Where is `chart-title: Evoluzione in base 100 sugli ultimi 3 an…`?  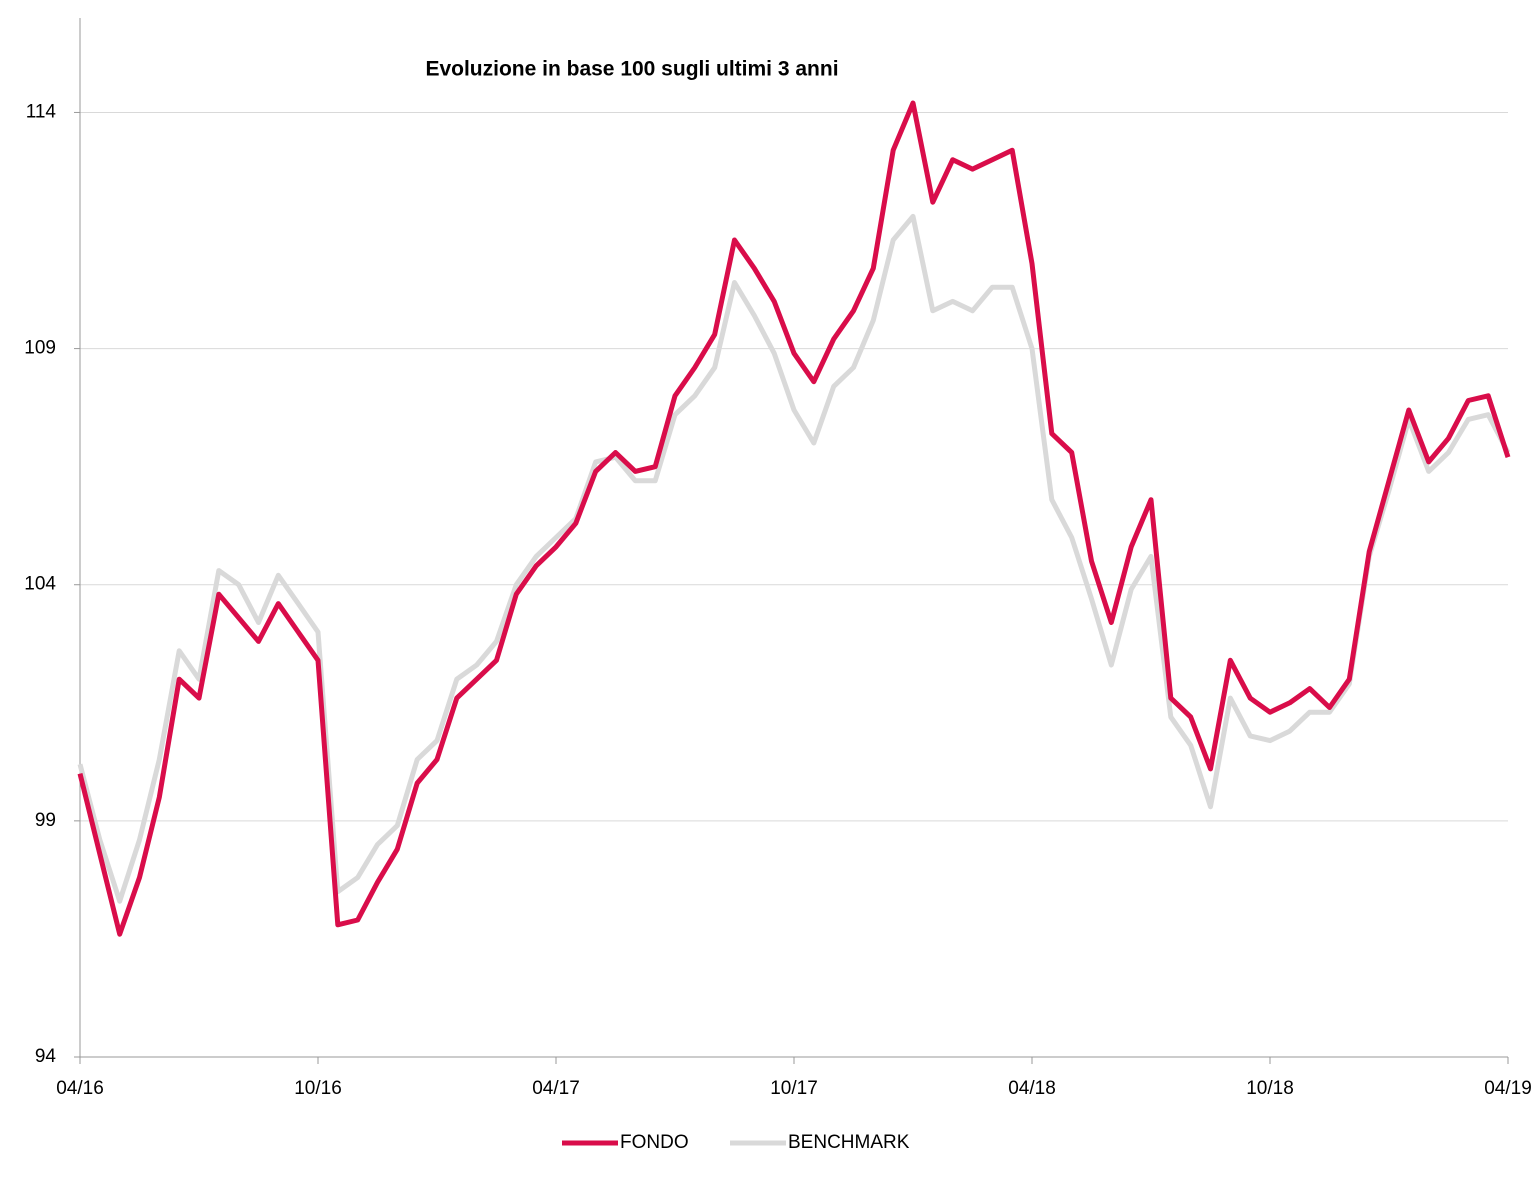
chart-title: Evoluzione in base 100 sugli ultimi 3 an… is located at coordinates (631, 69).